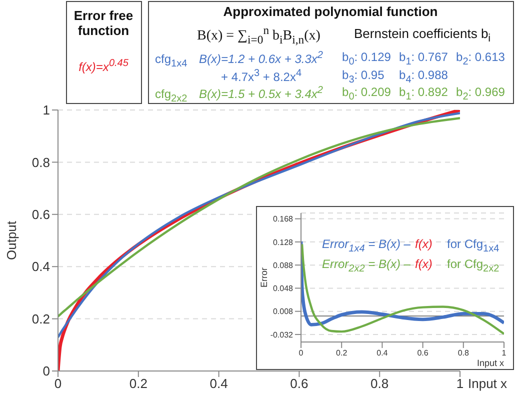  What do you see at coordinates (41, 162) in the screenshot?
I see `y-tick-label: 0.8` at bounding box center [41, 162].